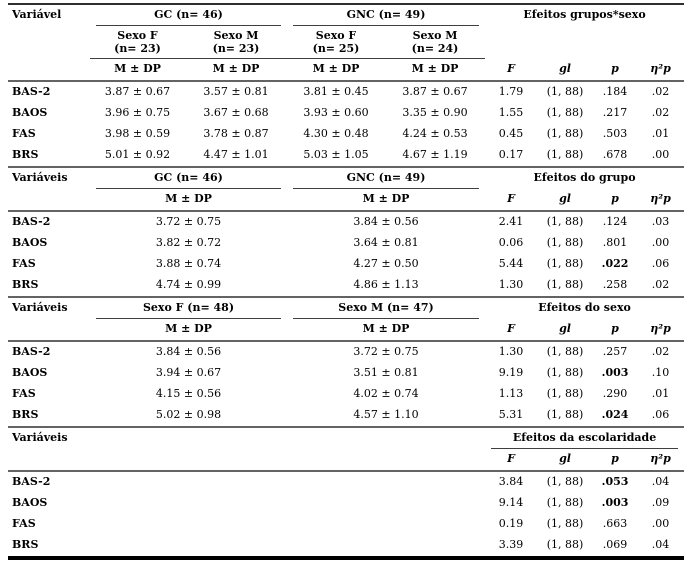  I want to click on table-row: BAOS 9.14 (1, 88) .003 .09, so click(346, 503).